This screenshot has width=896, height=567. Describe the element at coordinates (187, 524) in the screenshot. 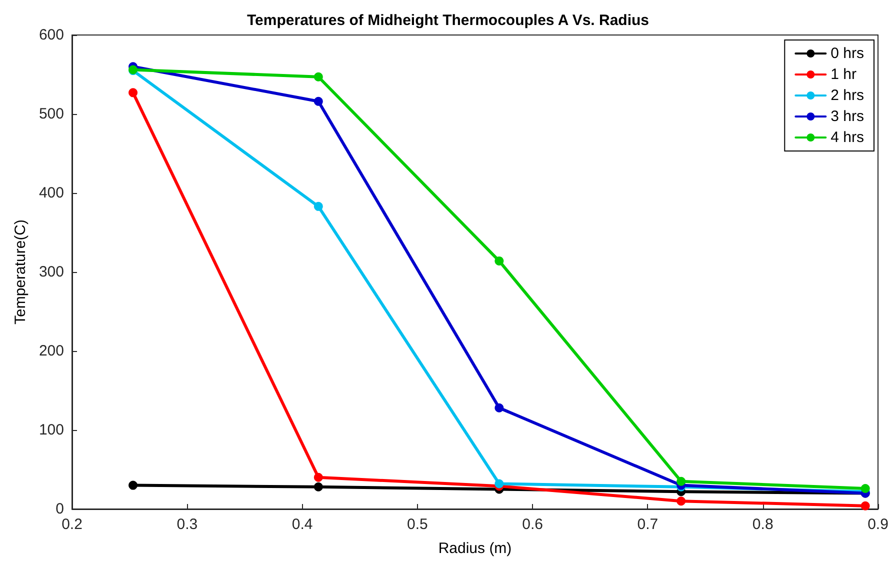

I see `x-tick-label: 0.3` at that location.